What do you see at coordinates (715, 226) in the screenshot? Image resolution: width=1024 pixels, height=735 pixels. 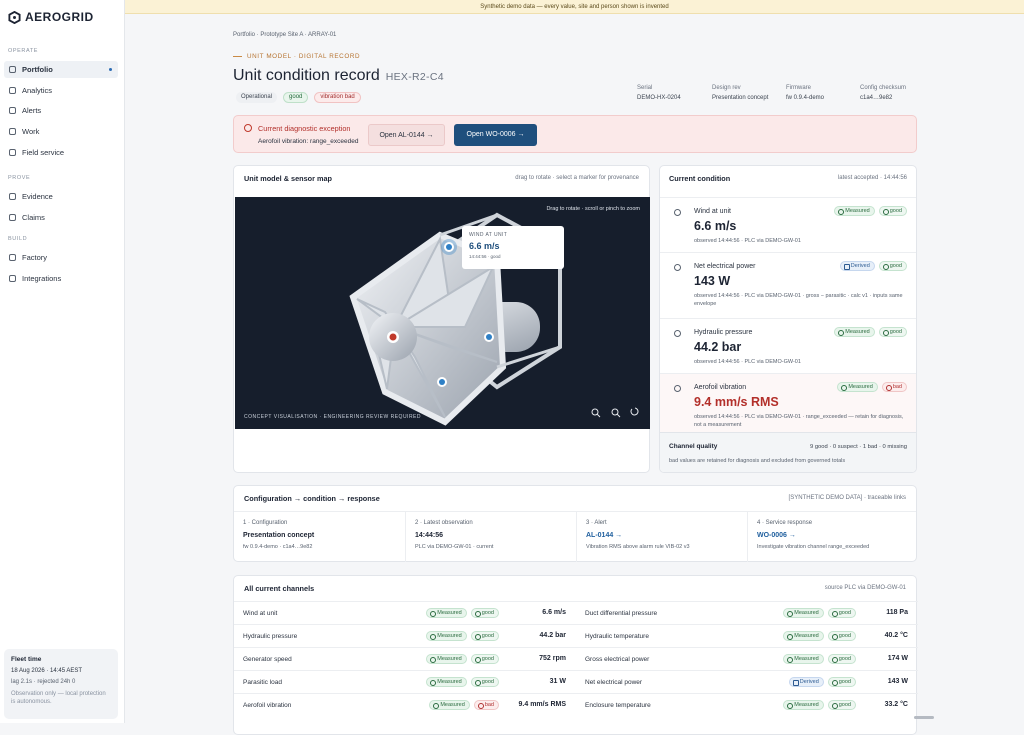 I see `reading-value: 6.6 m/s` at bounding box center [715, 226].